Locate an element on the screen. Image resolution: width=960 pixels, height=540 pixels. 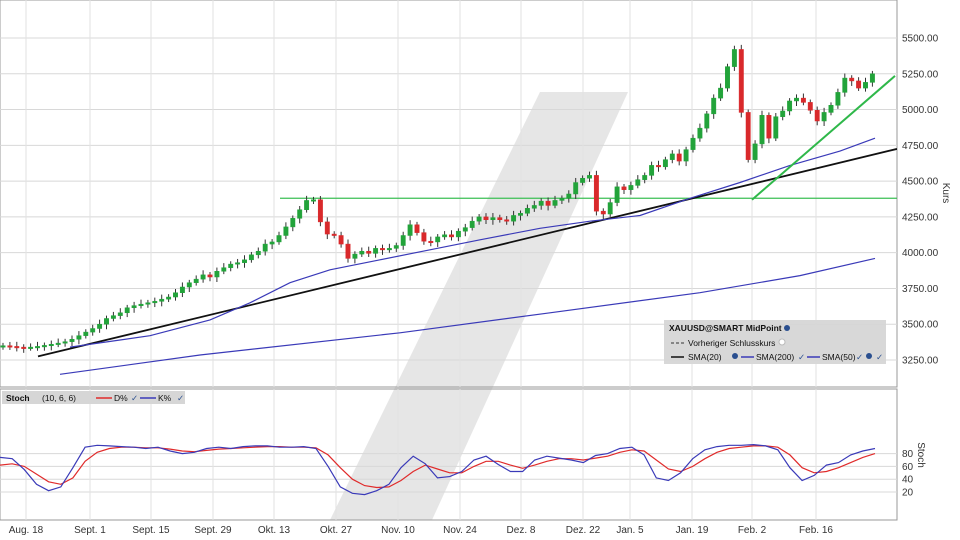
main-y-tick-label: 3250.00 is located at coordinates (920, 361).